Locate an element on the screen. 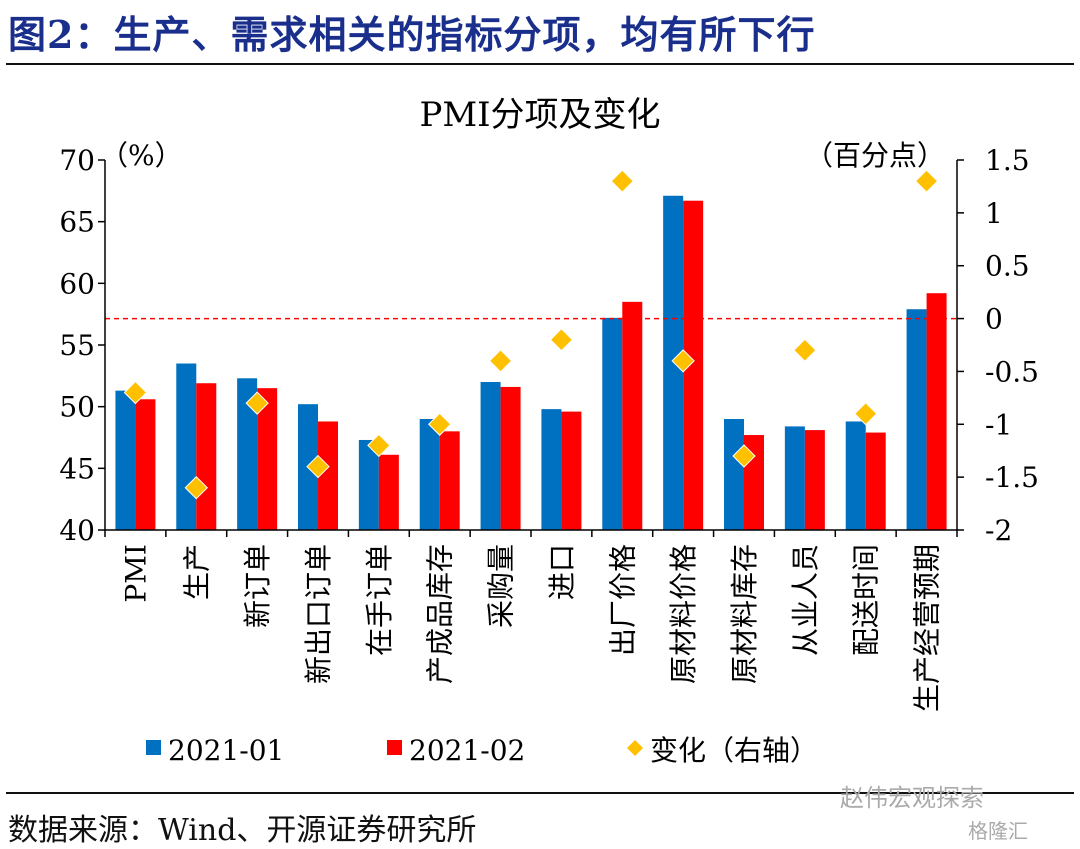 The image size is (1080, 849). right-tick-label: -1 is located at coordinates (998, 424).